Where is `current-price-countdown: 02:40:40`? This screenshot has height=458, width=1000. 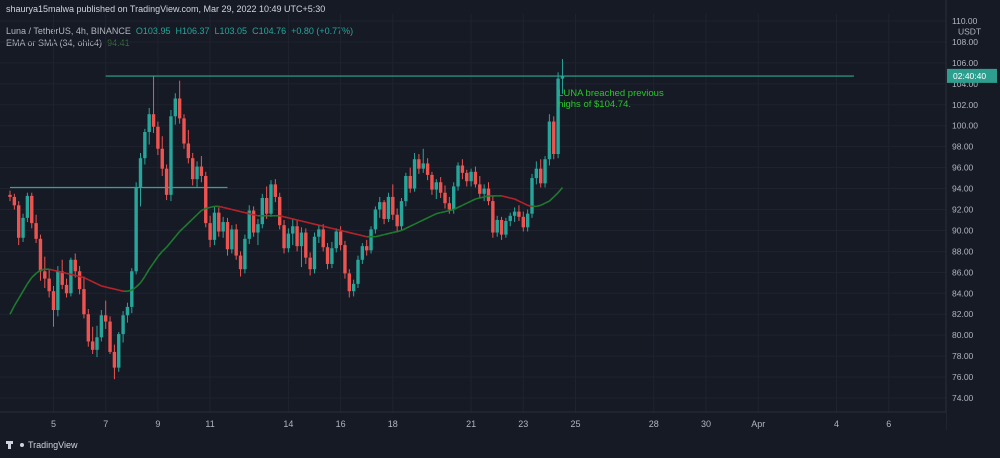
current-price-countdown: 02:40:40 is located at coordinates (969, 76).